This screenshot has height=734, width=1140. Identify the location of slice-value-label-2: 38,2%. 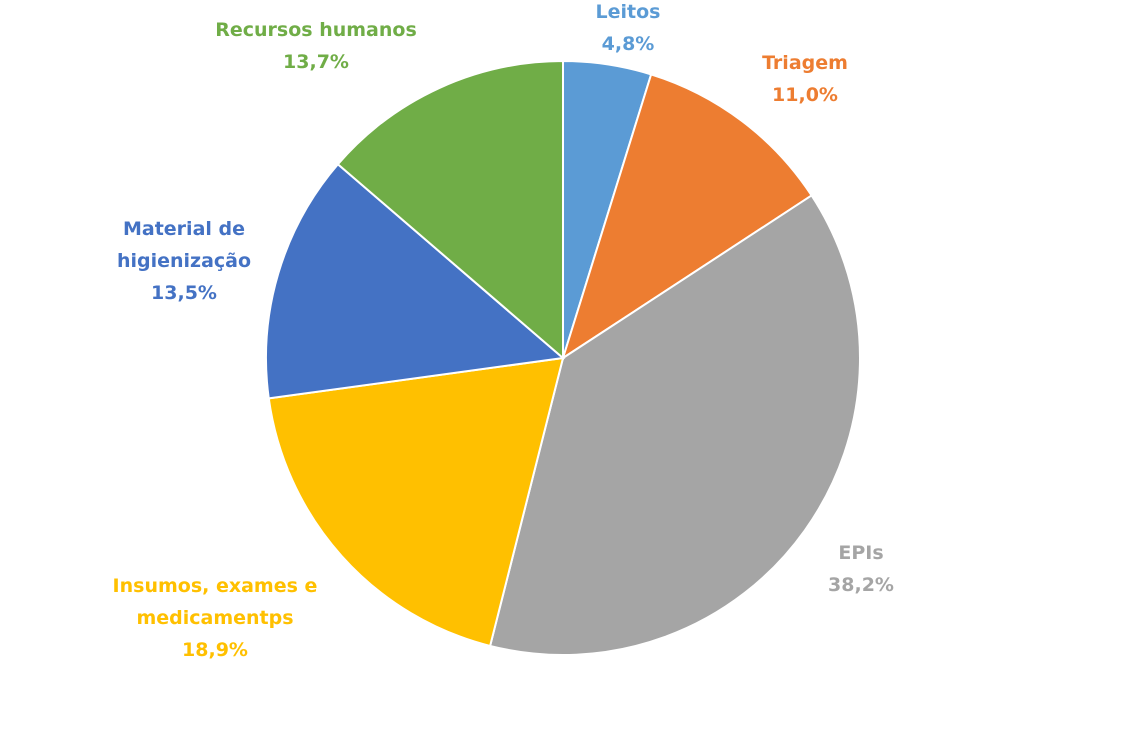
(861, 585).